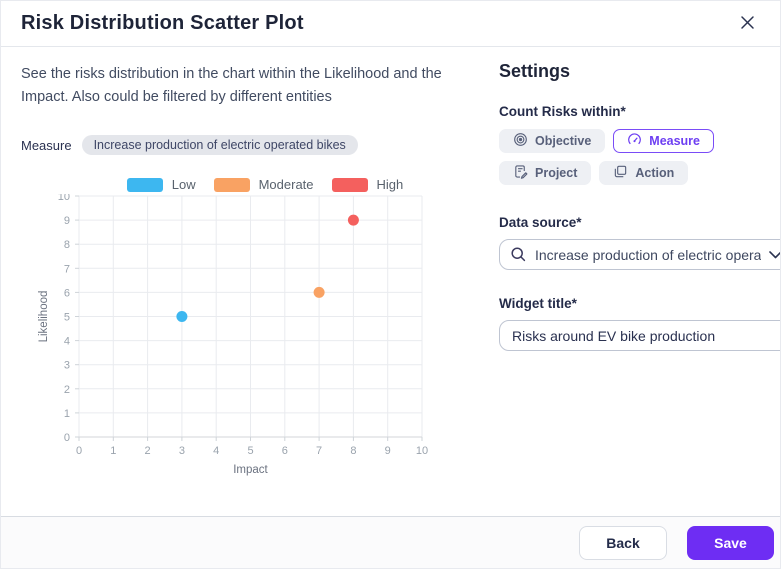  What do you see at coordinates (623, 542) in the screenshot?
I see `back-button: Back` at bounding box center [623, 542].